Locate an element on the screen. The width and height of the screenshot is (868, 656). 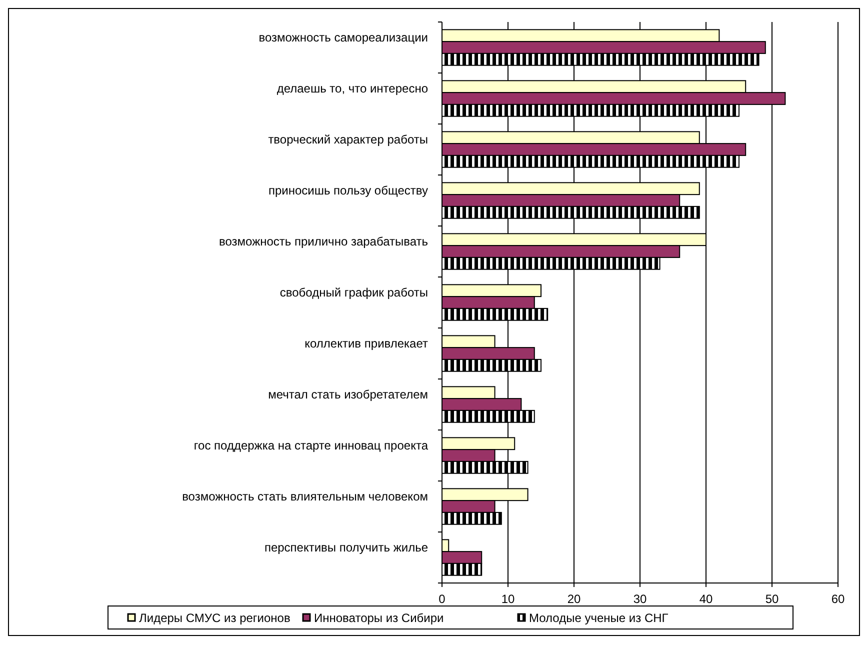
legend-label: Инноваторы из Сибири is located at coordinates (379, 618).